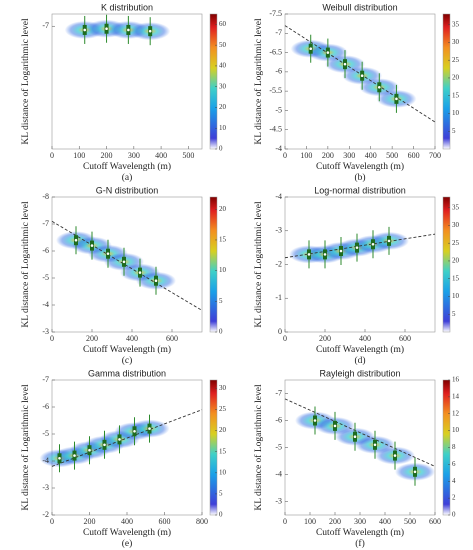  What do you see at coordinates (188, 155) in the screenshot?
I see `x-tick-label: 500` at bounding box center [188, 155].